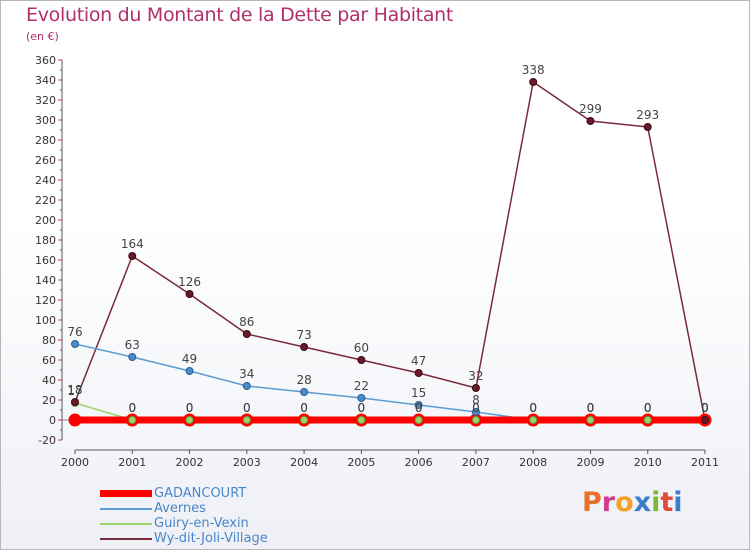  What do you see at coordinates (303, 335) in the screenshot?
I see `data-label: 73` at bounding box center [303, 335].